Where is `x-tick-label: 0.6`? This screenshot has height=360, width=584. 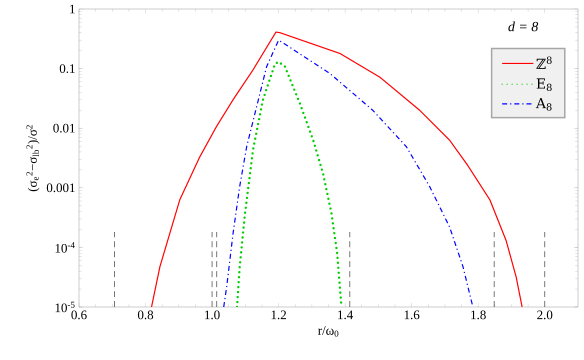
x-tick-label: 0.6 is located at coordinates (79, 315).